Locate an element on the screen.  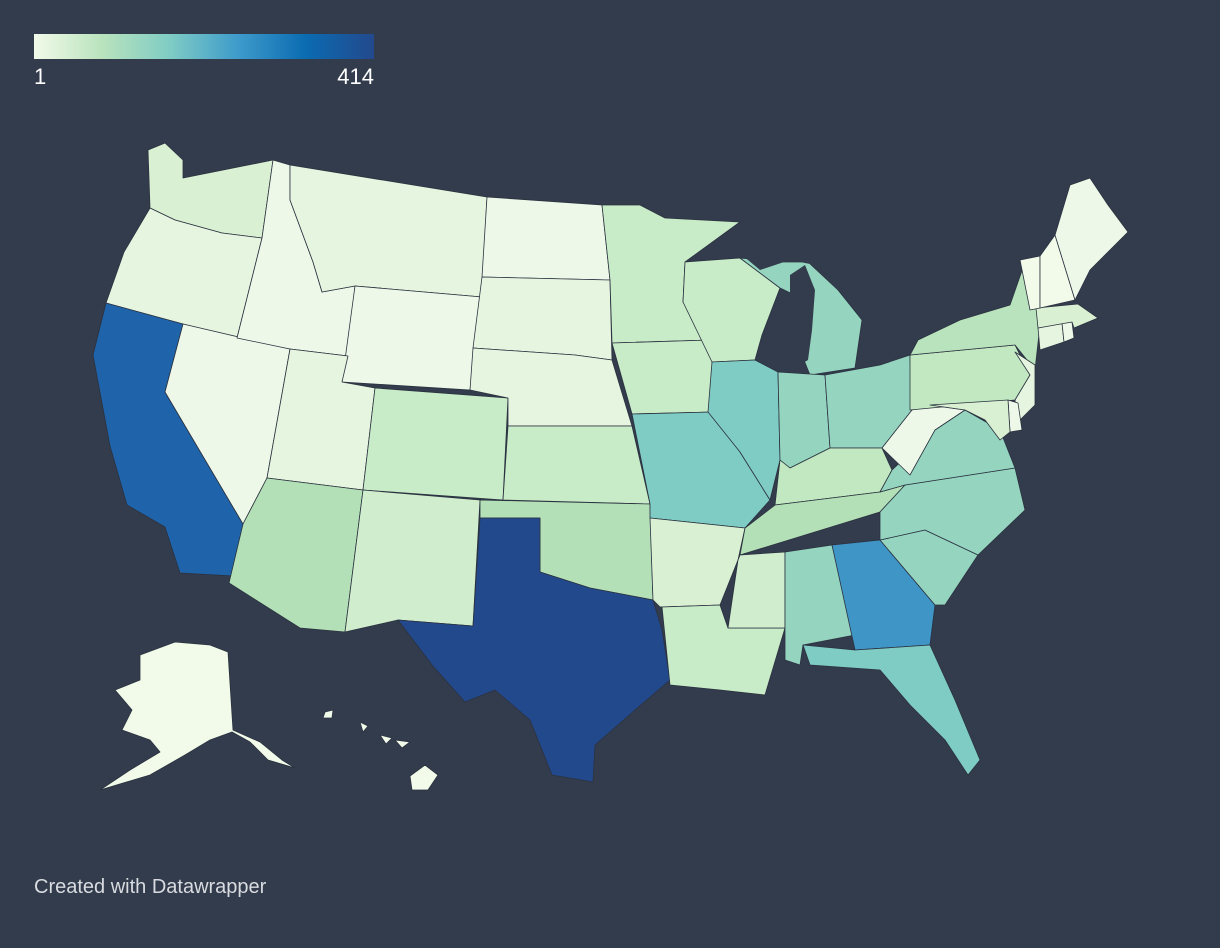
state-tx is located at coordinates (534, 650).